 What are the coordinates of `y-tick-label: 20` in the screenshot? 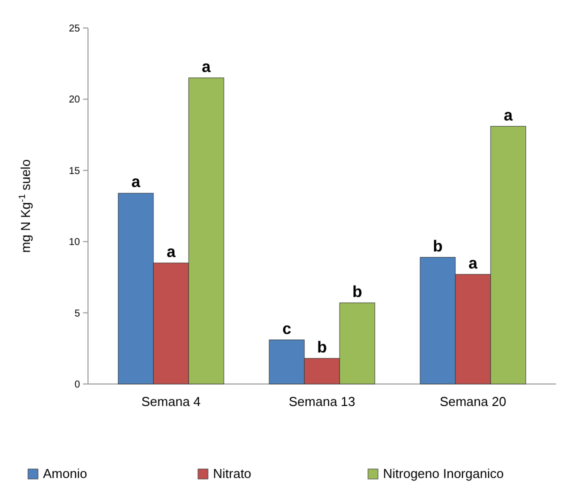 It's located at (74, 100).